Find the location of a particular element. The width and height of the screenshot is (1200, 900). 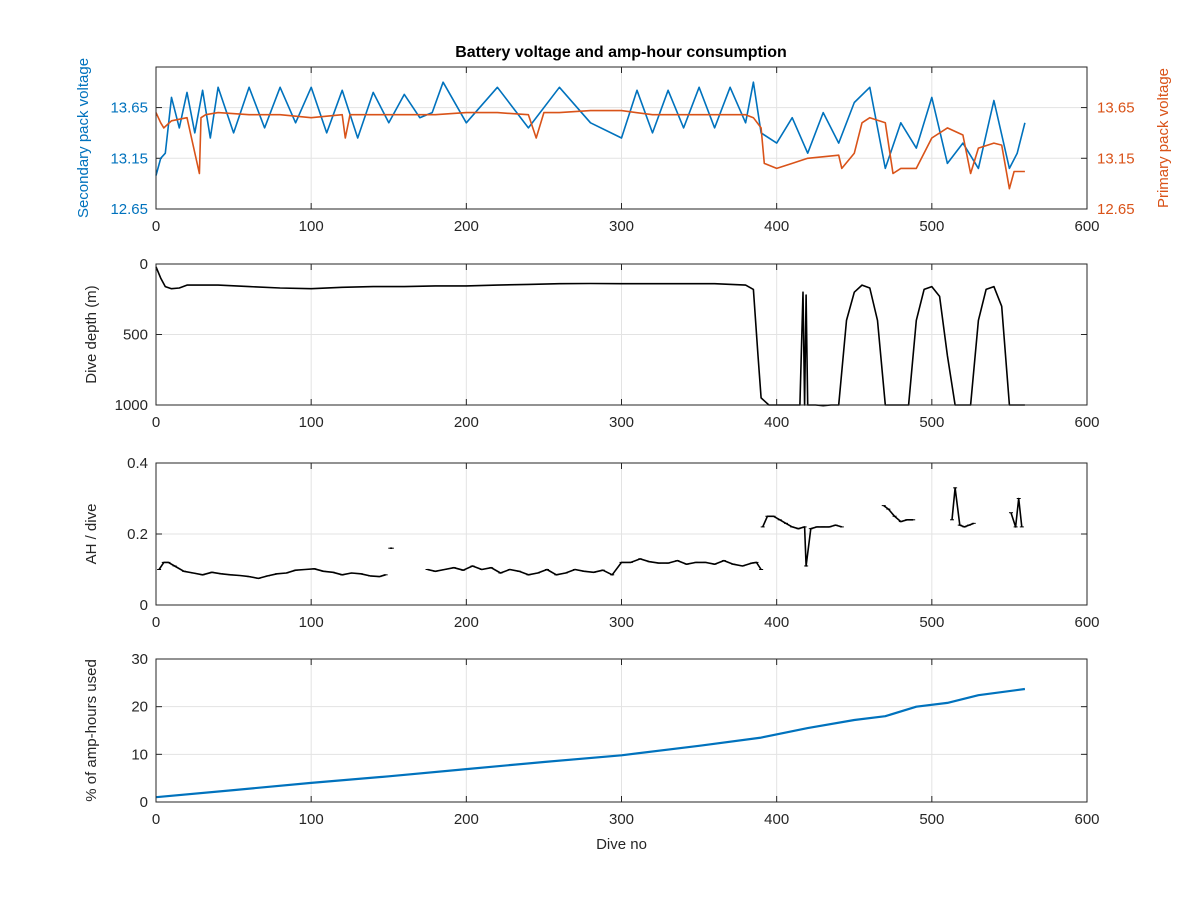

y-right-axis-label: Primary pack voltage is located at coordinates (1163, 138).